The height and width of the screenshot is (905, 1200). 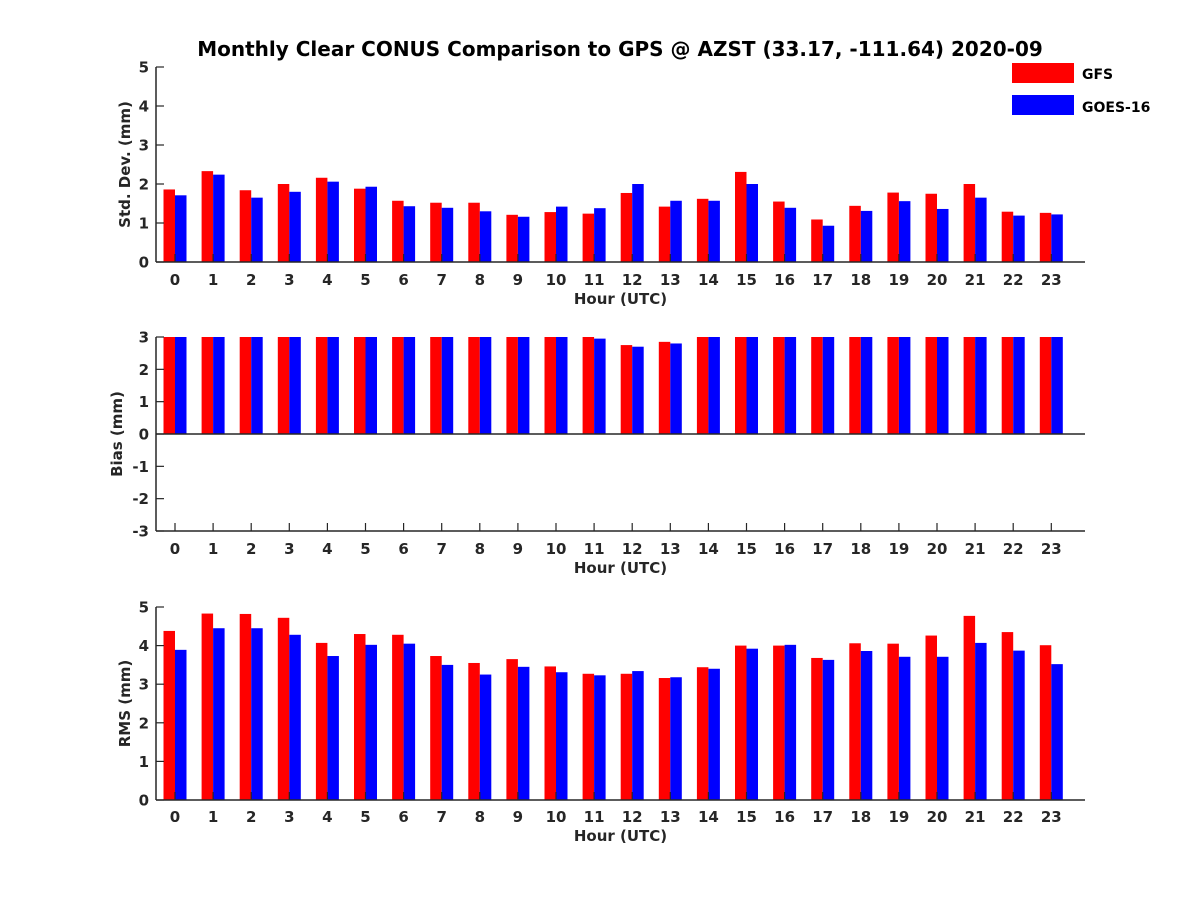 I want to click on x-tick-label: 21, so click(x=975, y=280).